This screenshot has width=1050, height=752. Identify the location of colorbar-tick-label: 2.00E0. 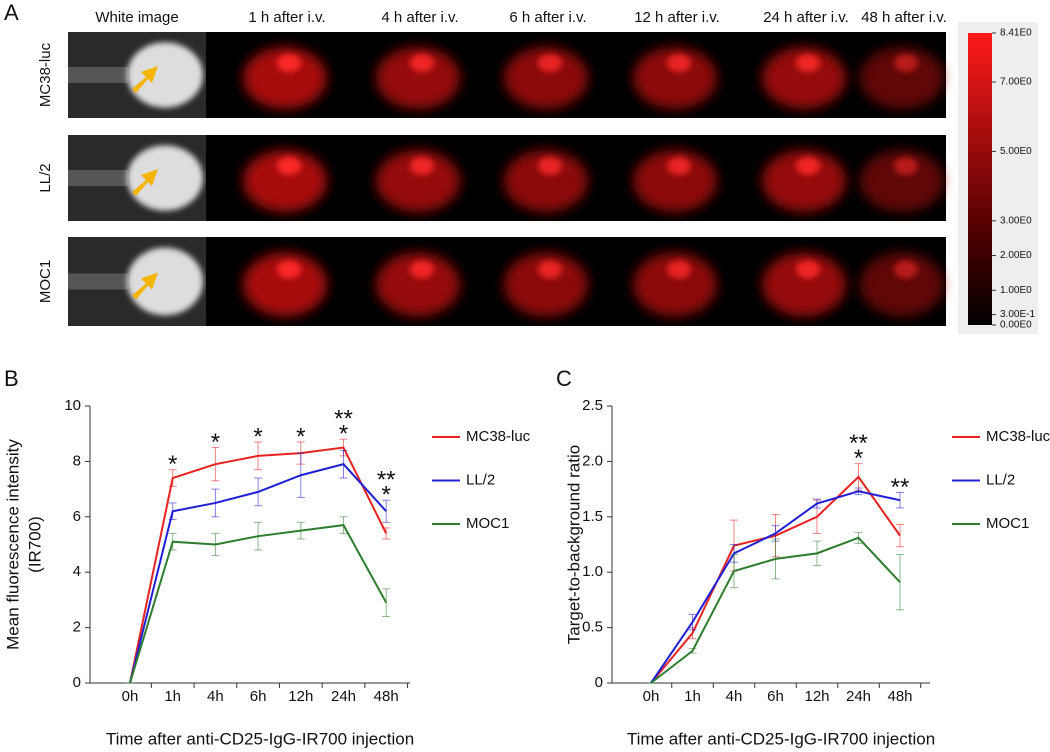
(1016, 255).